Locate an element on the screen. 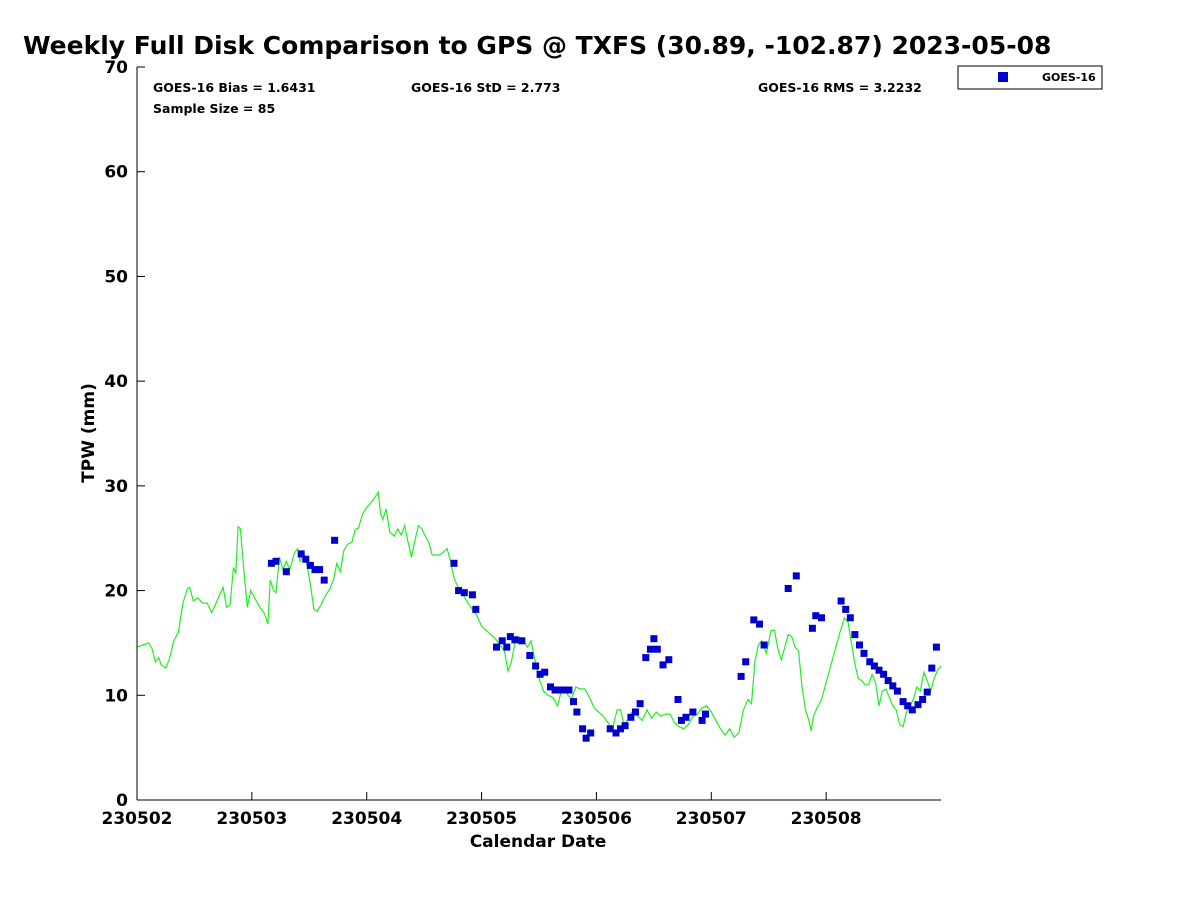 Image resolution: width=1200 pixels, height=900 pixels. y-tick-label: 0 is located at coordinates (122, 801).